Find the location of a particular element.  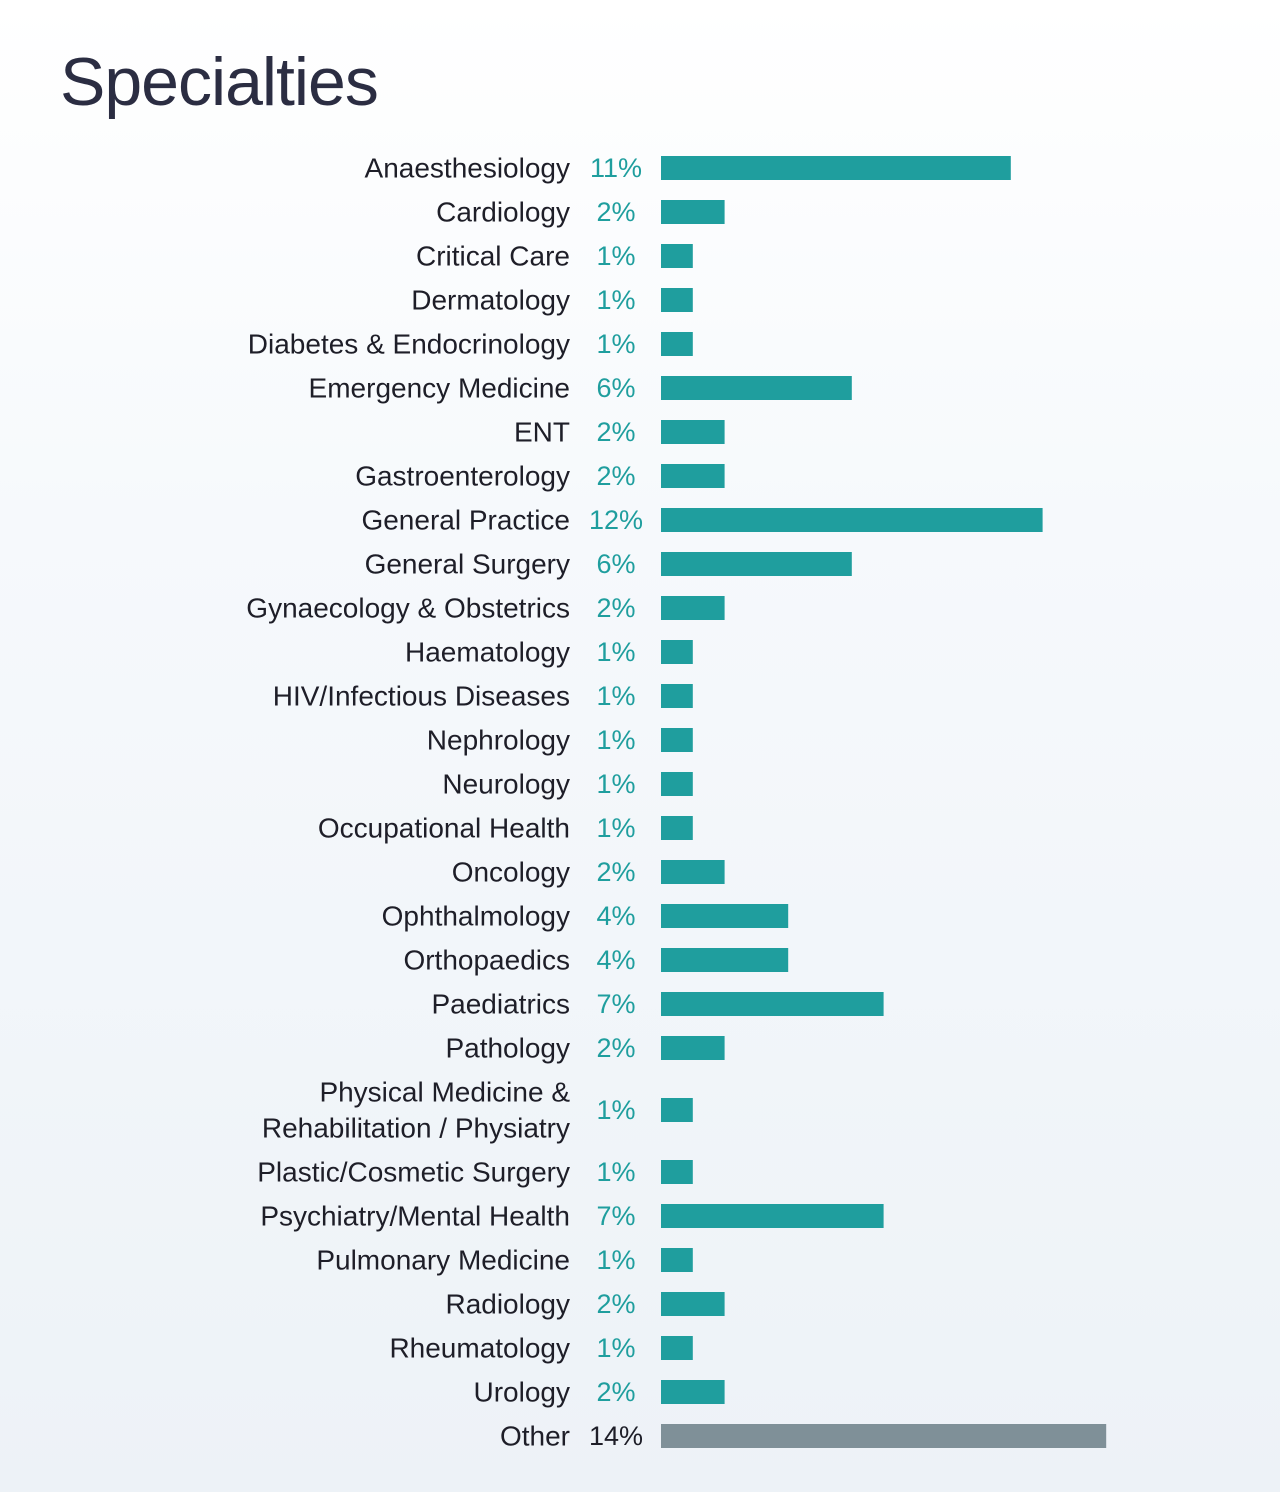

value-label-cardiology: 2% is located at coordinates (615, 212).